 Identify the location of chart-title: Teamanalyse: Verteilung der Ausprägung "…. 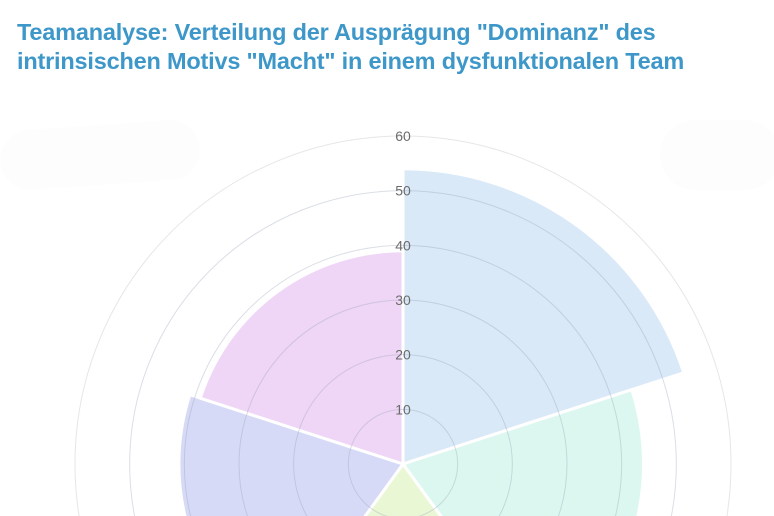
(387, 47).